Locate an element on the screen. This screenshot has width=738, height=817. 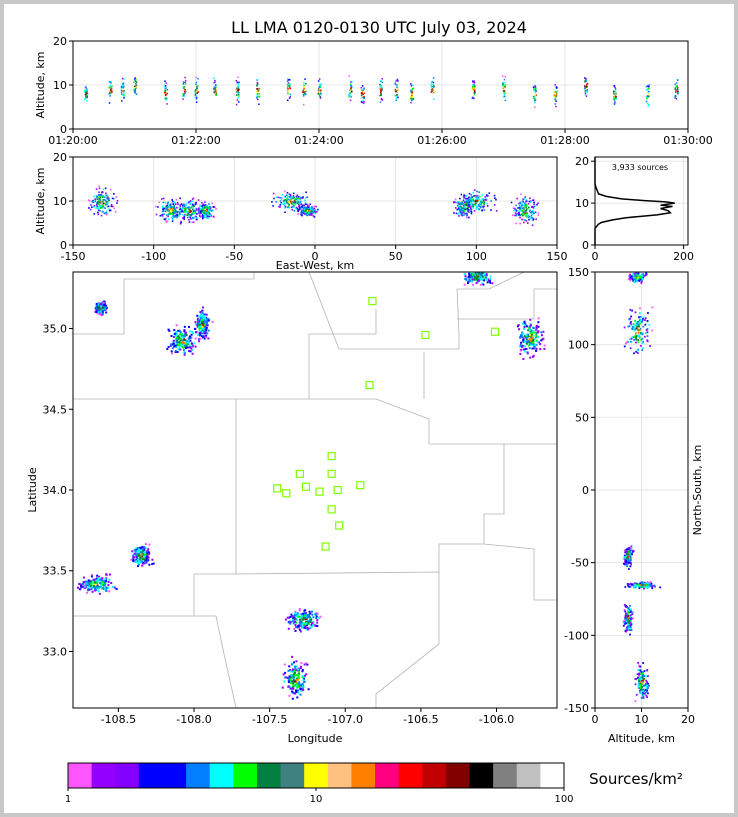
altitude-histogram-axes is located at coordinates (641, 201).